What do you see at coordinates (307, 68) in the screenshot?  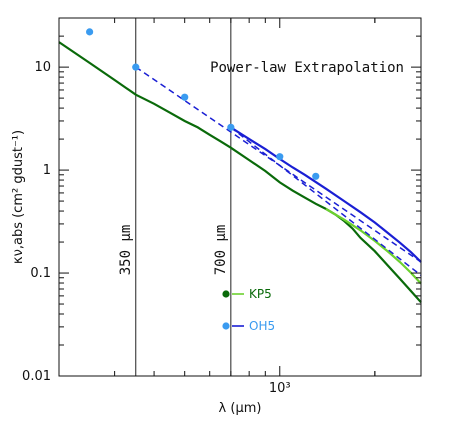 I see `chart-title: Power-law Extrapolation` at bounding box center [307, 68].